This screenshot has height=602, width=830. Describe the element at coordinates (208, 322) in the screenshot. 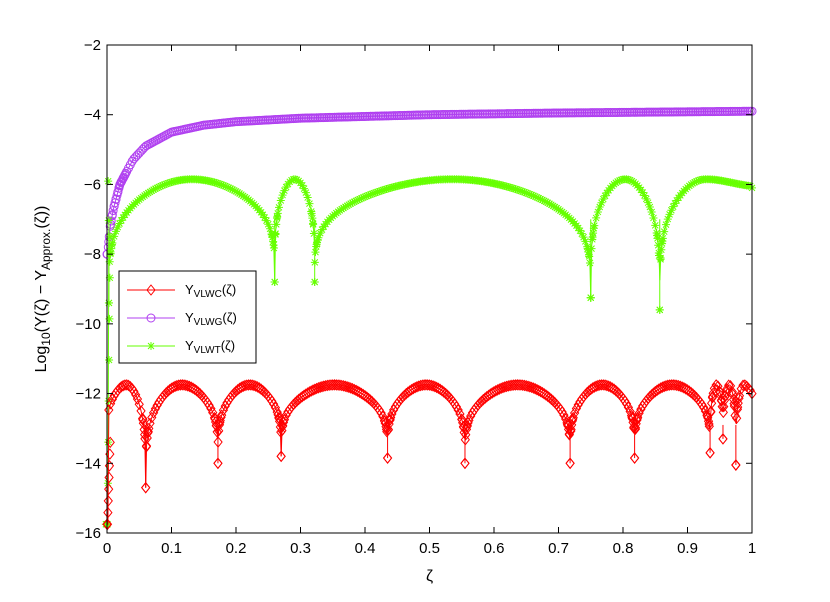

I see `legend-label-sub: VLWG` at that location.